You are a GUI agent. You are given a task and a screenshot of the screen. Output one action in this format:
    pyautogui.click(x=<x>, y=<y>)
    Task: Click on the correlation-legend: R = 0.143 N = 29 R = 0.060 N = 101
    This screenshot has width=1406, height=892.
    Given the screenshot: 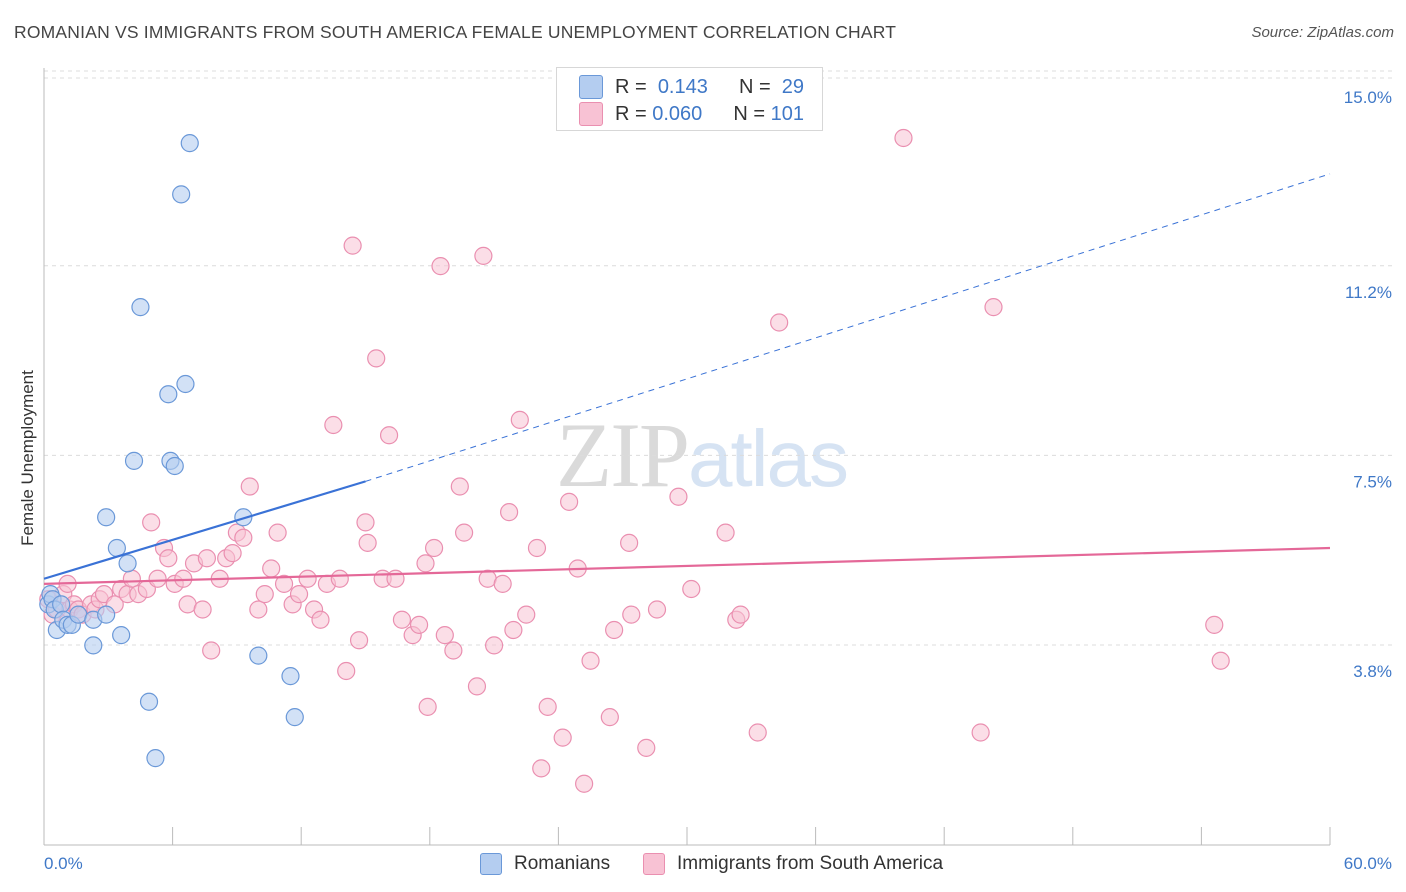 What is the action you would take?
    pyautogui.click(x=689, y=99)
    